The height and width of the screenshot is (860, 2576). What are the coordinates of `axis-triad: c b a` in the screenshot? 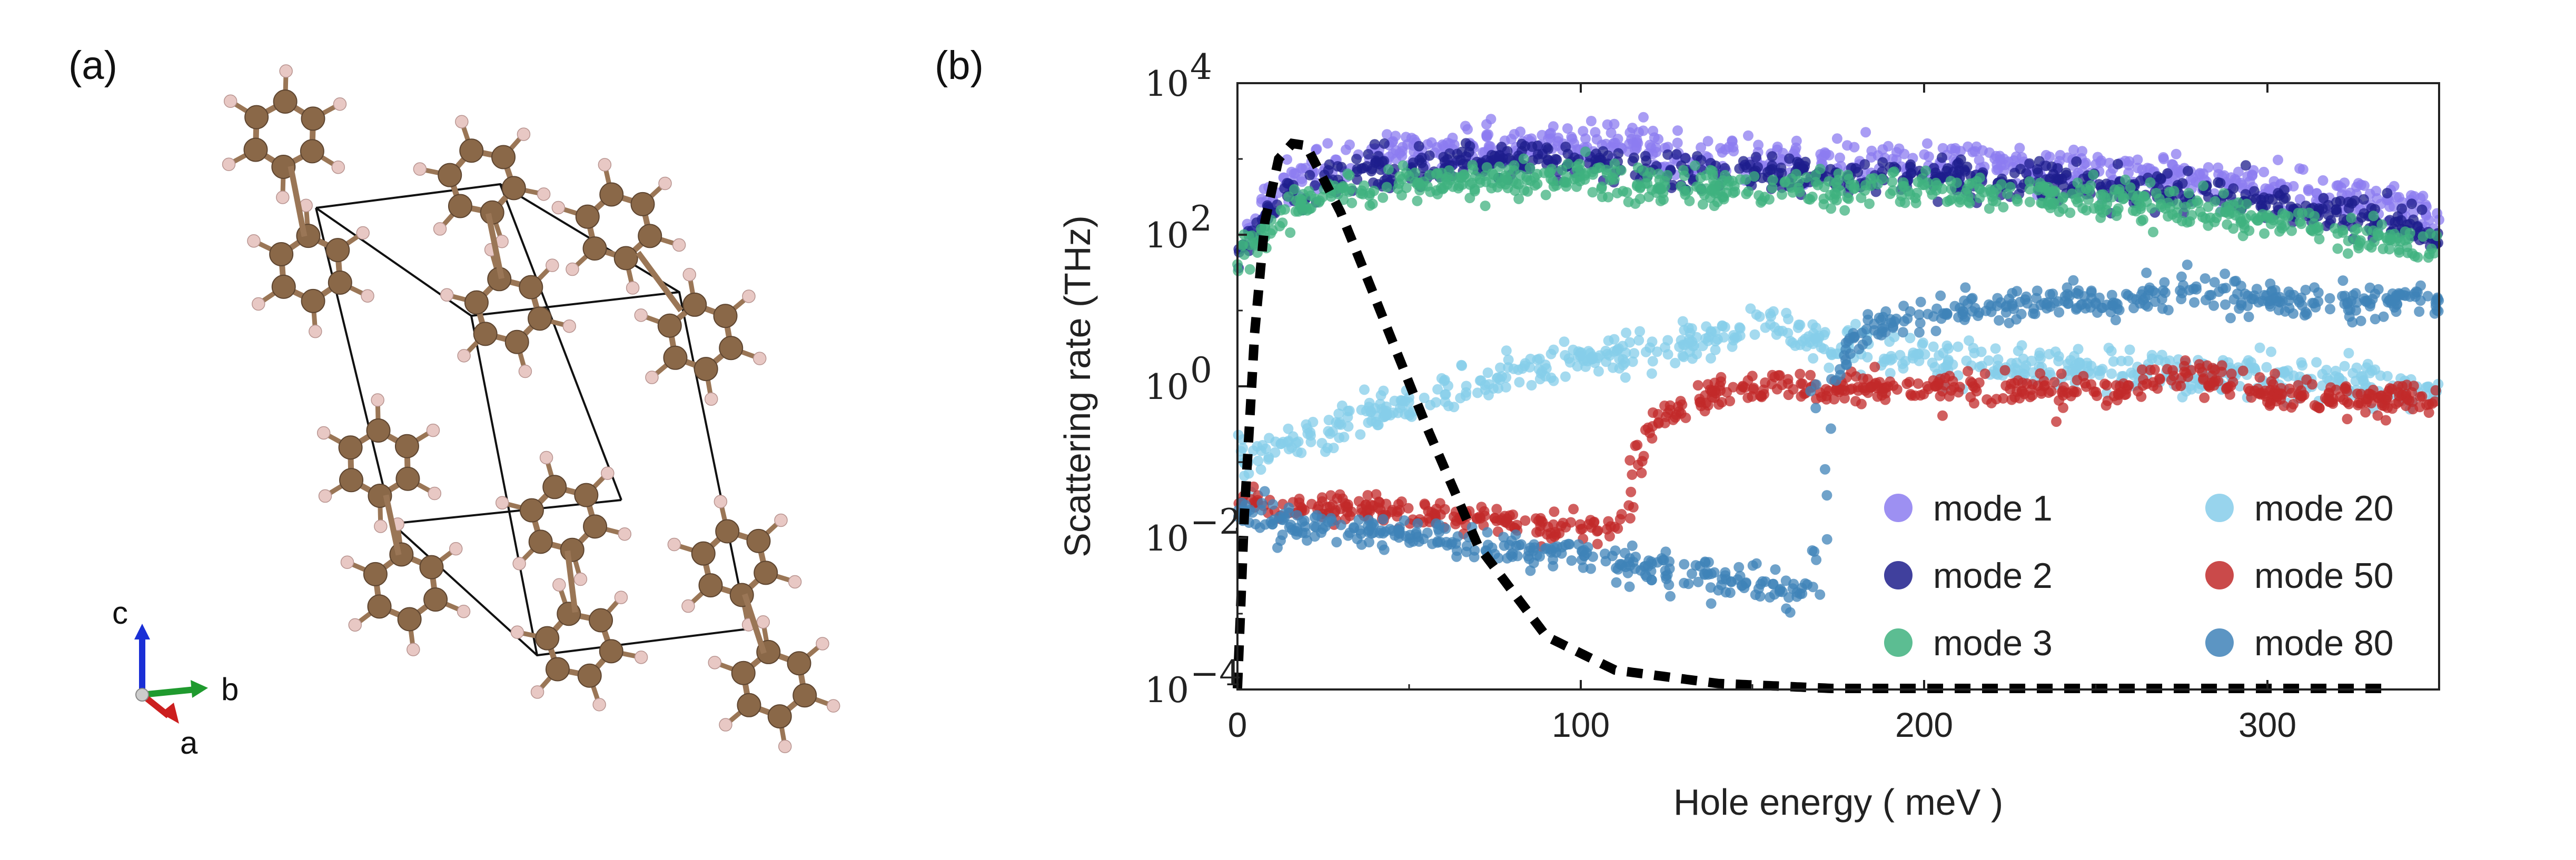 It's located at (175, 678).